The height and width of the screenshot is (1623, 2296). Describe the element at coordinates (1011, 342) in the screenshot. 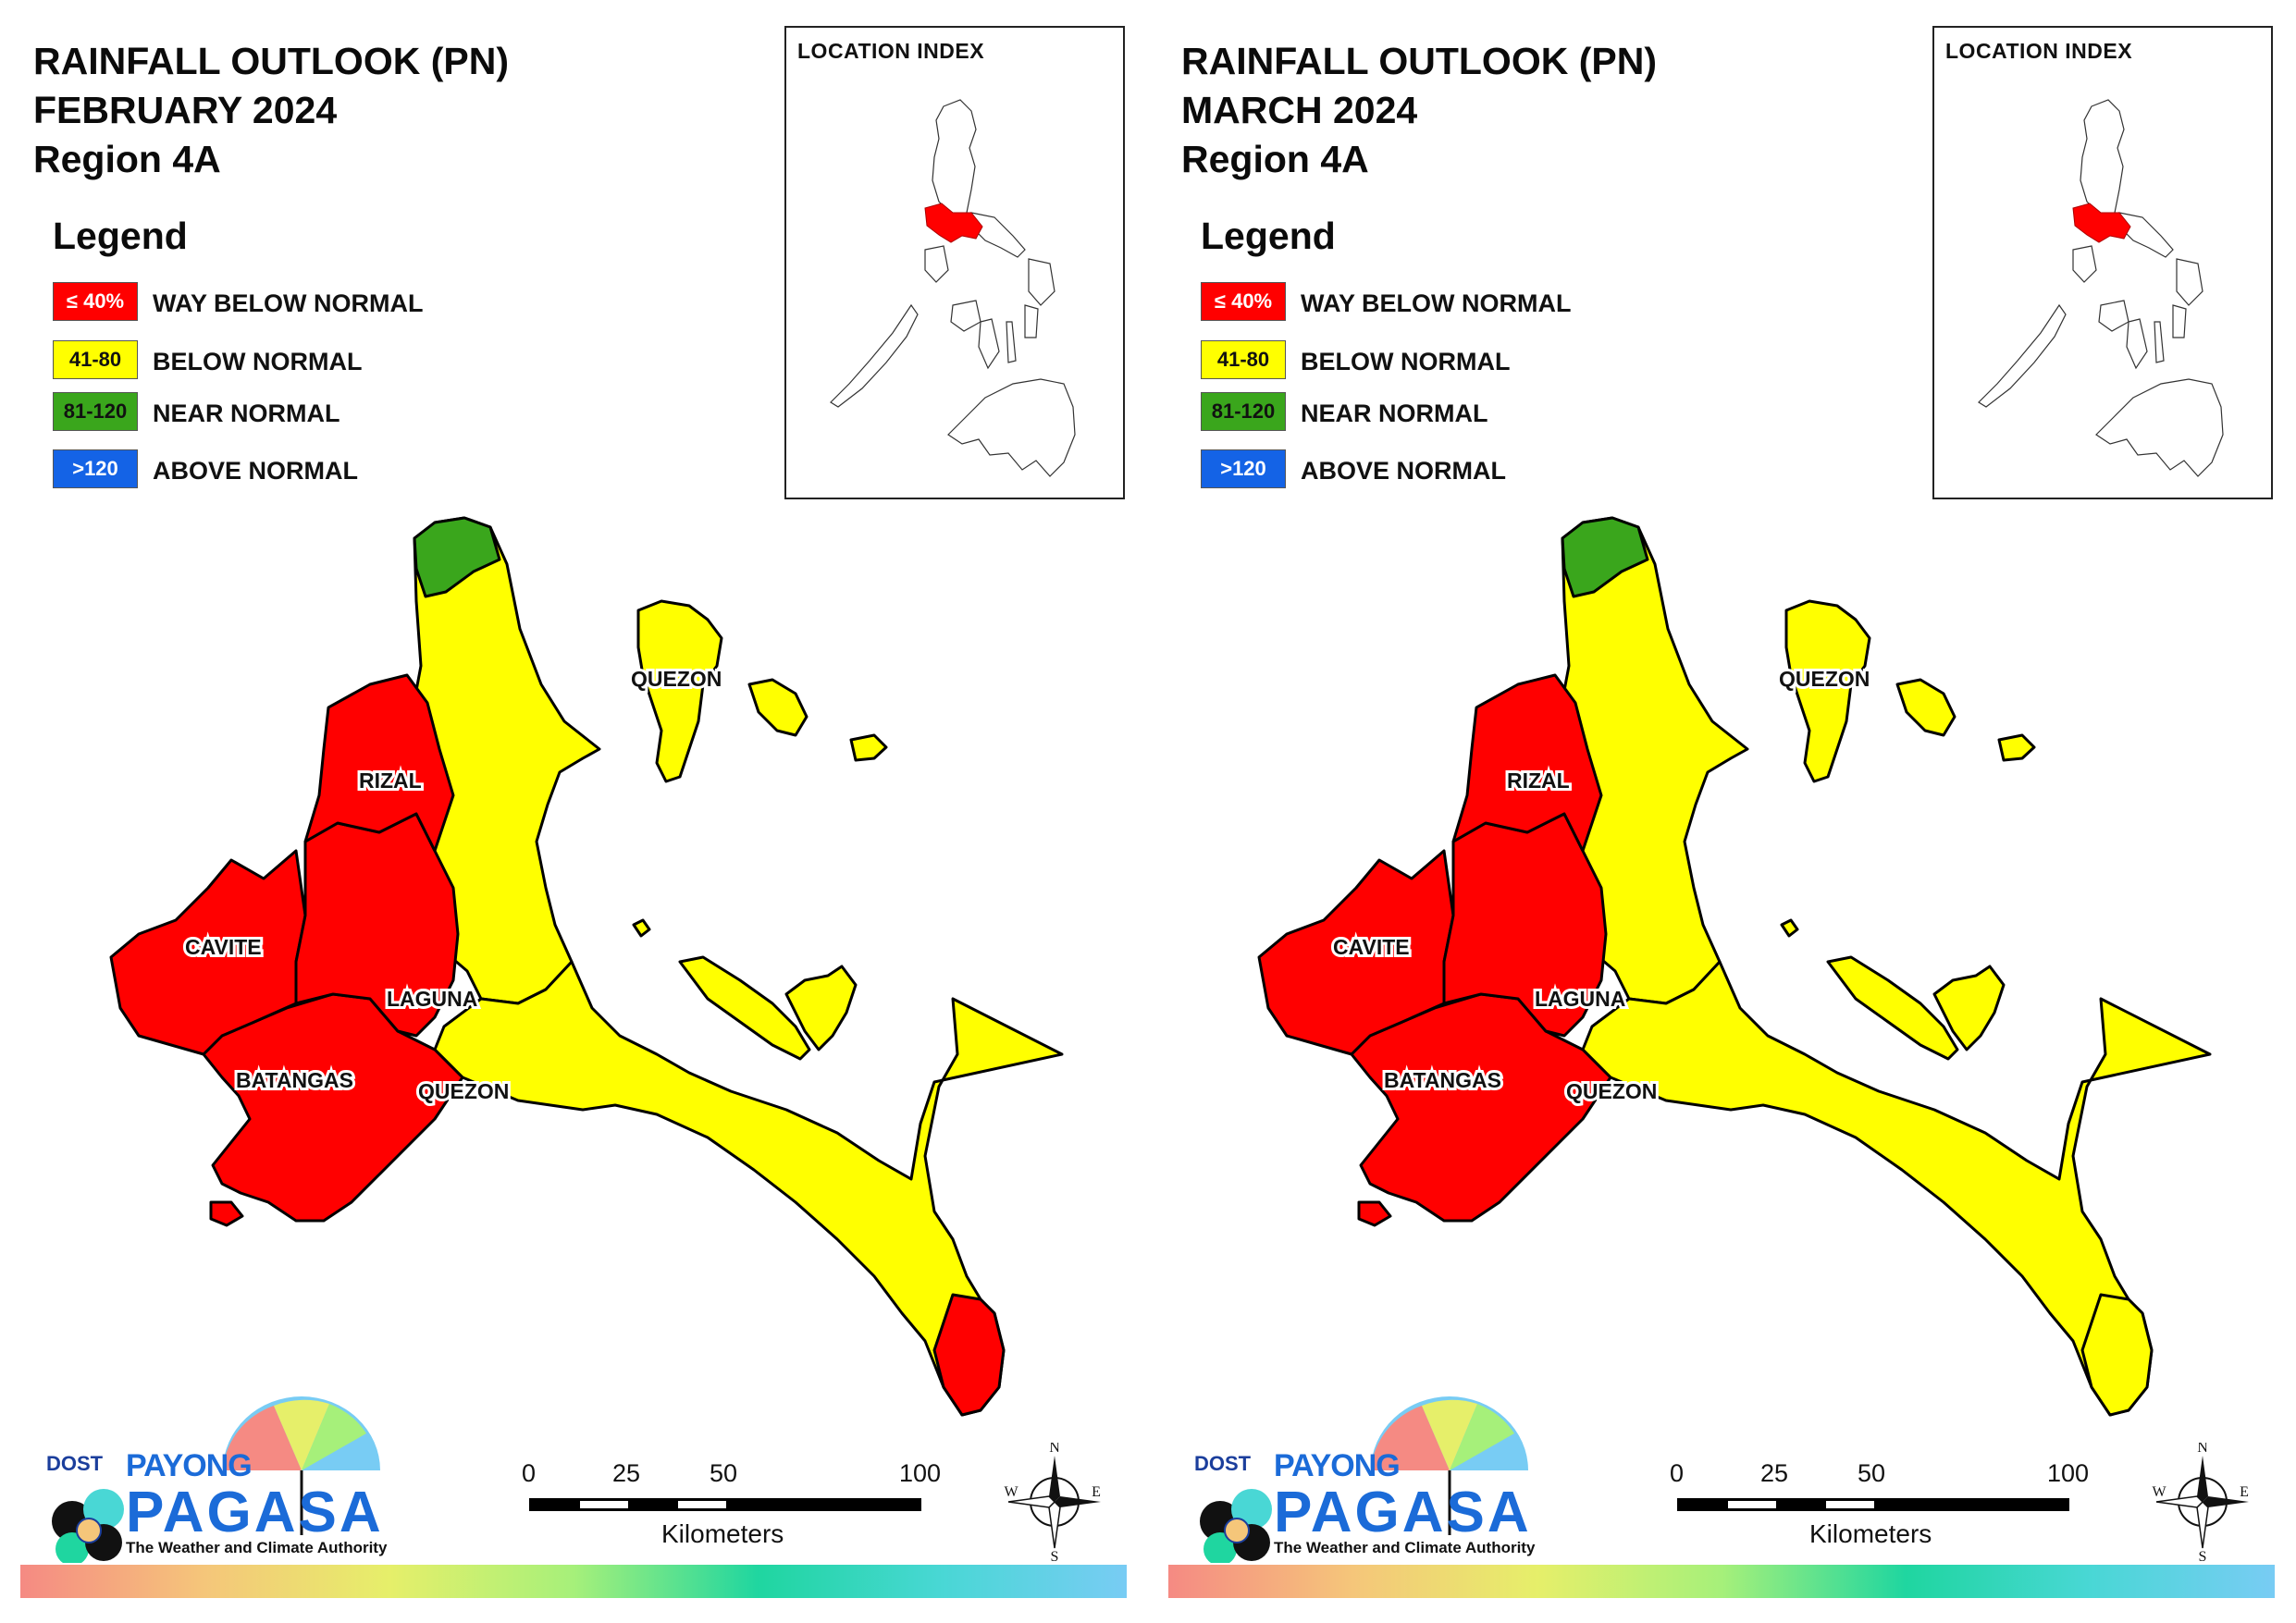

I see `cebu-outline` at that location.